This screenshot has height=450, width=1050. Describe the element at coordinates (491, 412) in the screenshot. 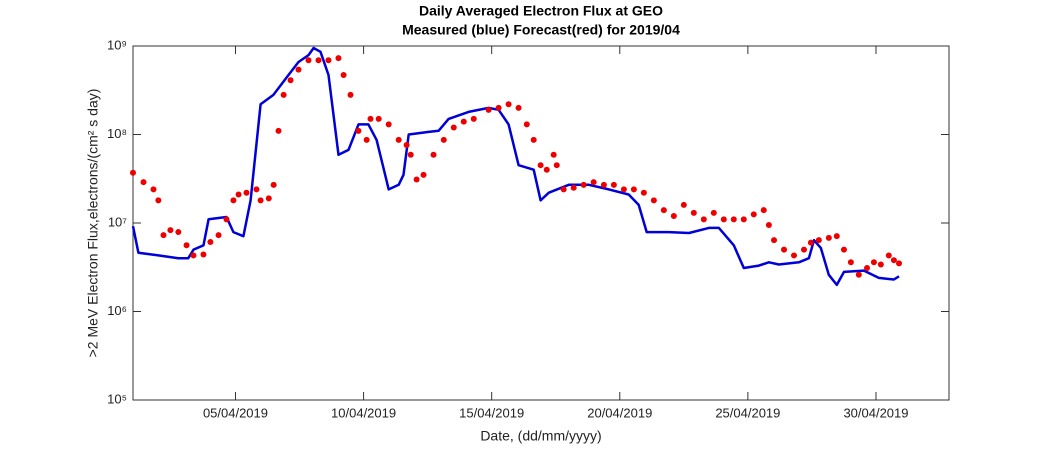

I see `x-tick-label: 15/04/2019` at that location.